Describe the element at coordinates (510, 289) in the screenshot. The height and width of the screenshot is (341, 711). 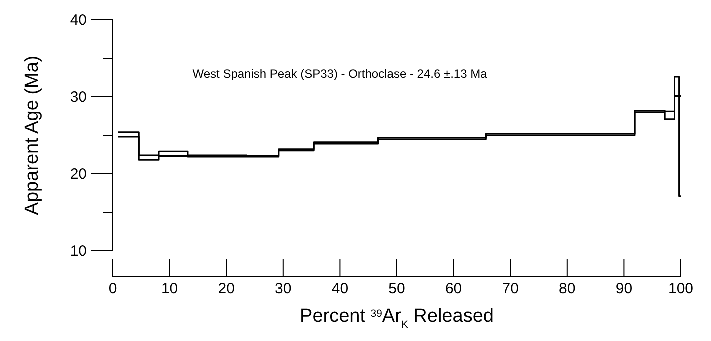
I see `x-tick-label: 70` at that location.